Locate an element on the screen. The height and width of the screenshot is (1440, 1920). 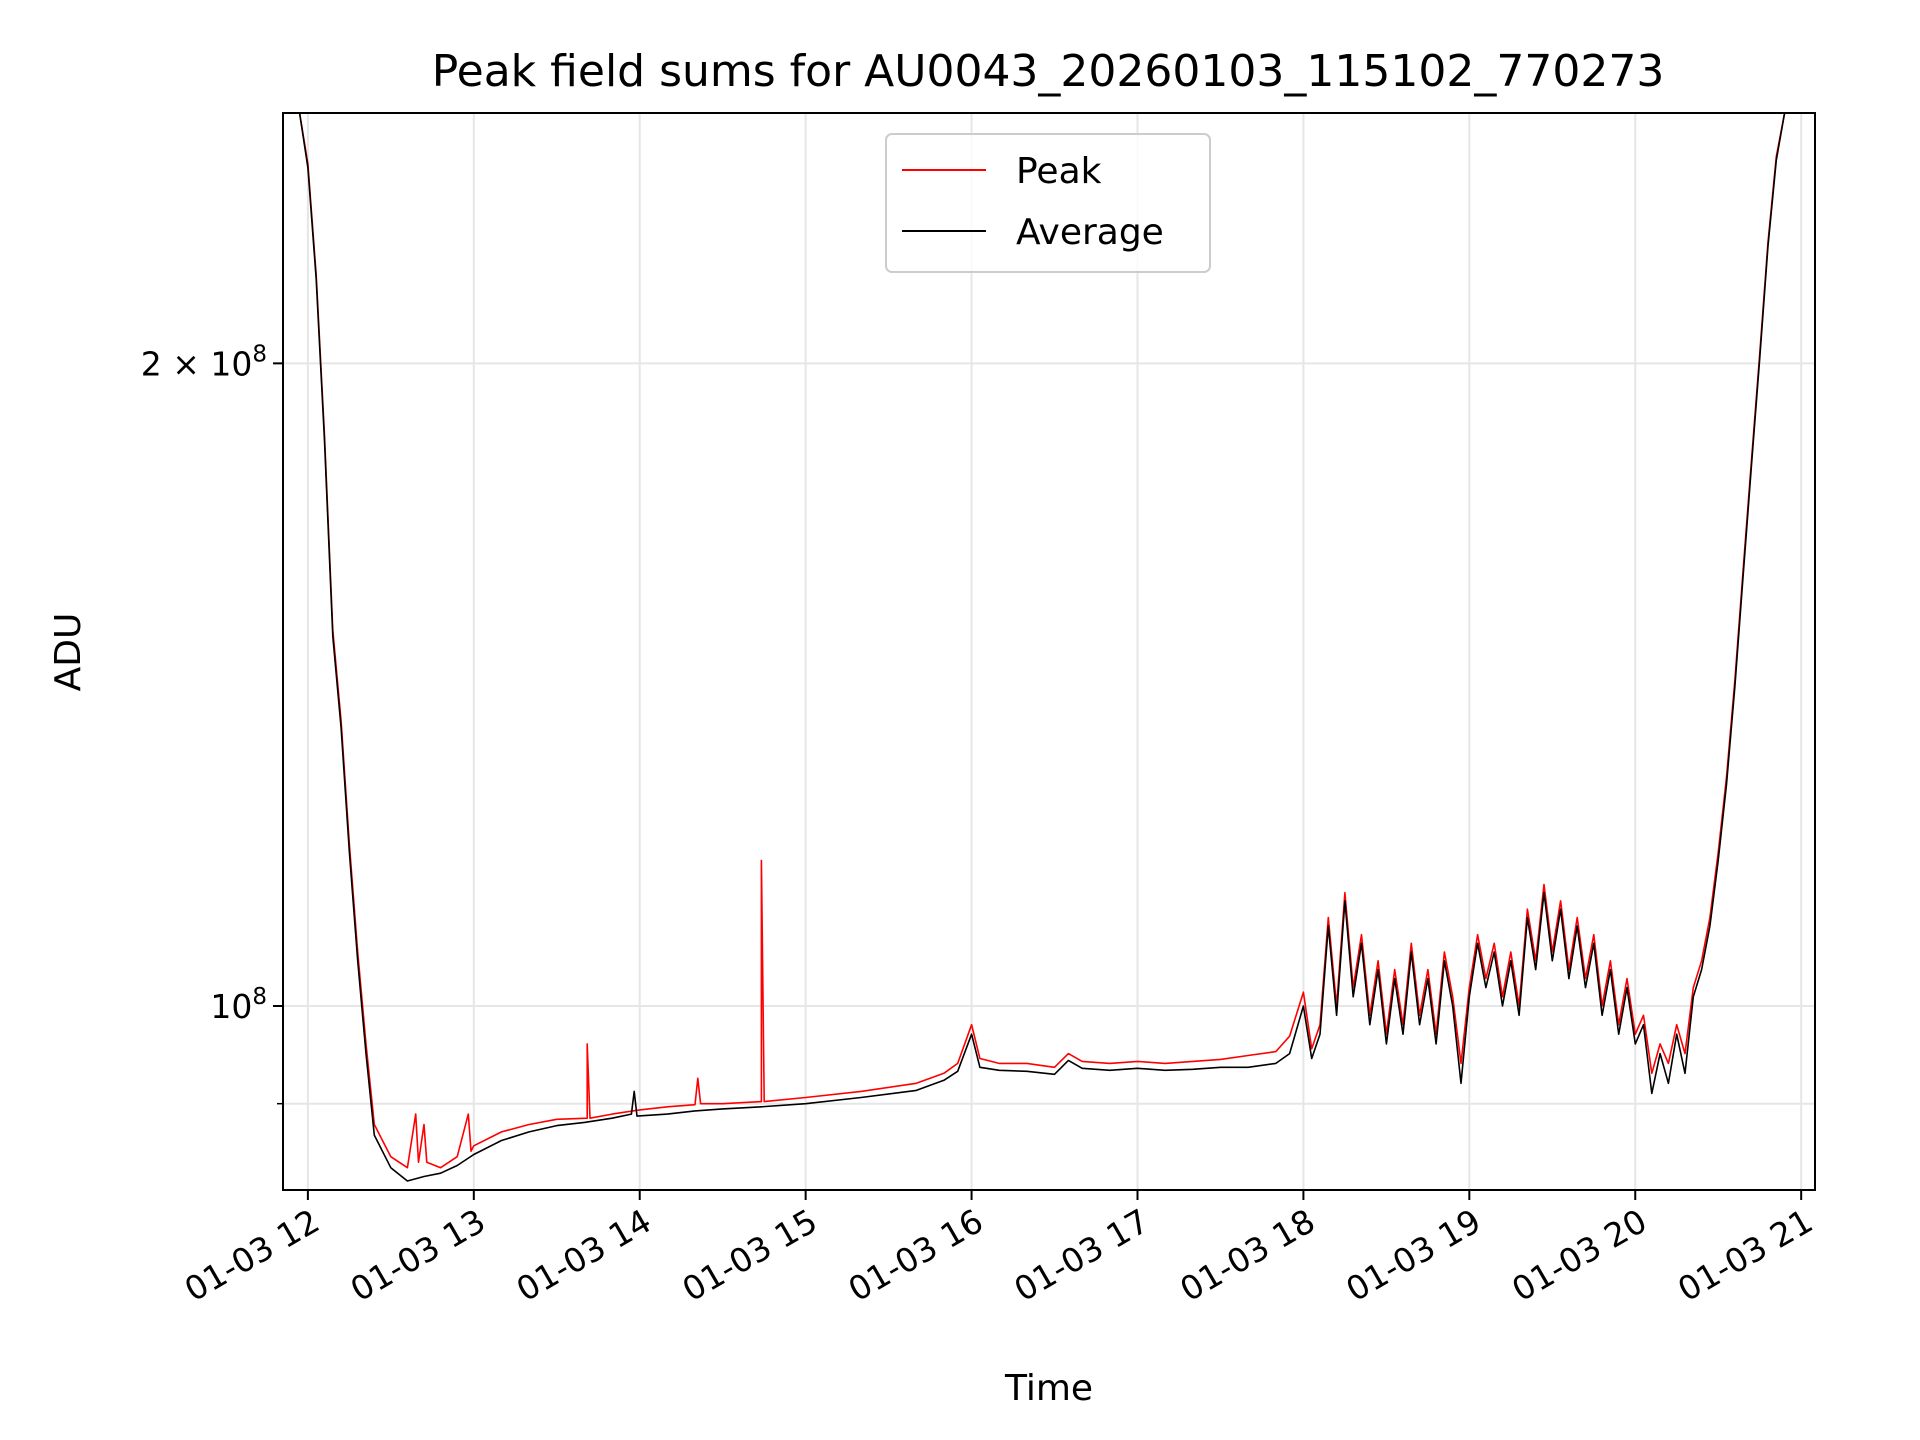
y-tick-label: 2 × 108 is located at coordinates (204, 362).